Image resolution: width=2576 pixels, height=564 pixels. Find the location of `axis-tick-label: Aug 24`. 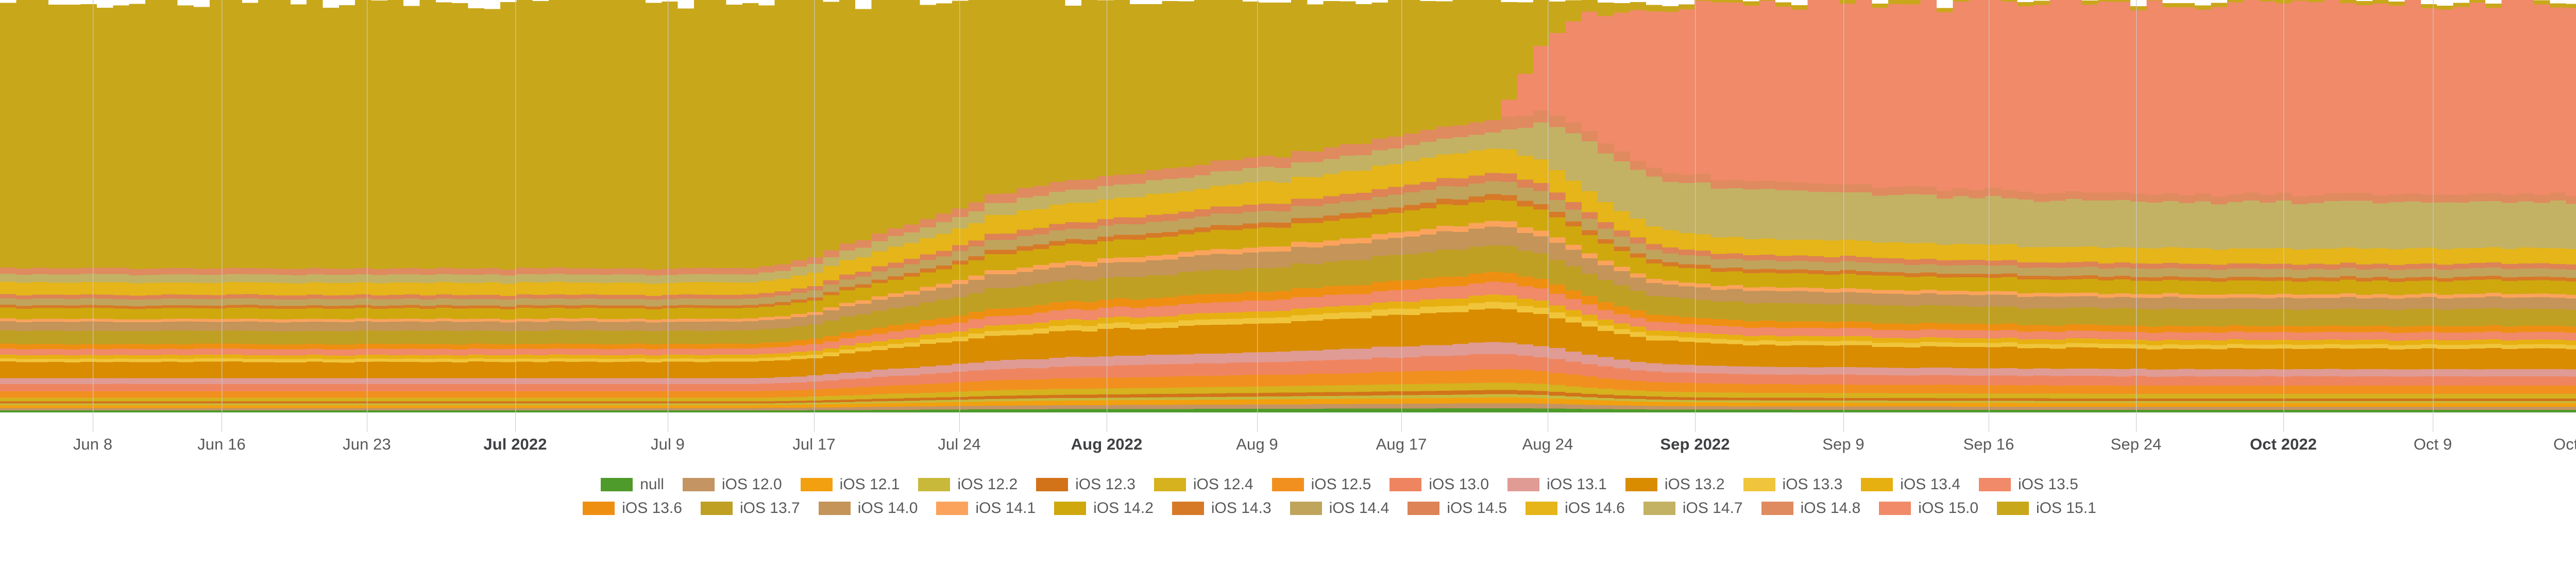

axis-tick-label: Aug 24 is located at coordinates (1547, 444).